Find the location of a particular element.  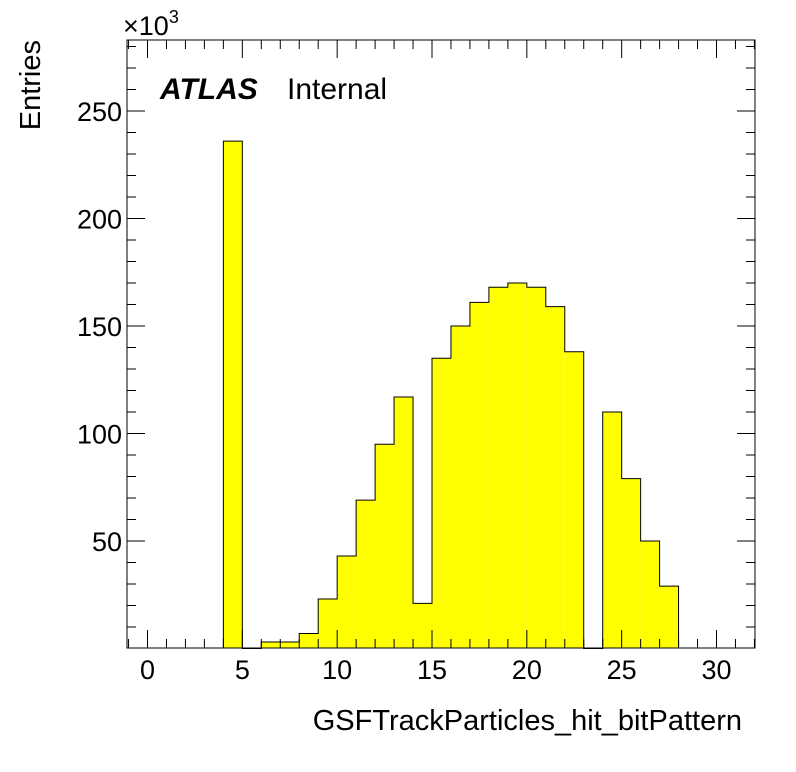

y-tick-label: 100 is located at coordinates (99, 435).